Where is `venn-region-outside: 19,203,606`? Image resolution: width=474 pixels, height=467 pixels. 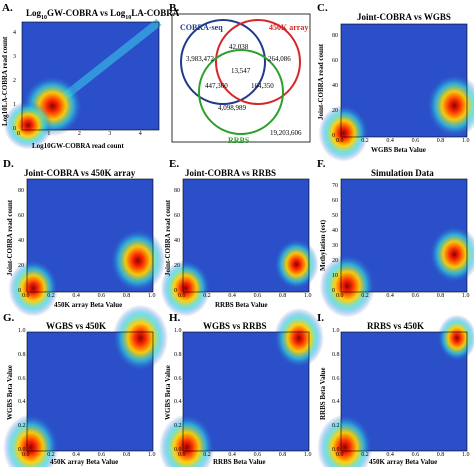
venn-region-outside: 19,203,606 is located at coordinates (286, 133).